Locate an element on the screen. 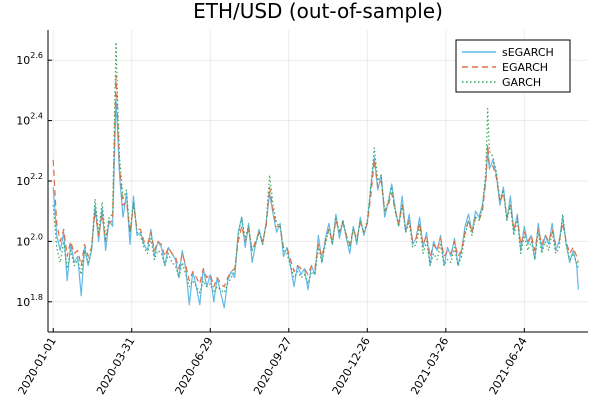 This screenshot has height=400, width=600. x-tick-label: 2020-09-27 is located at coordinates (272, 366).